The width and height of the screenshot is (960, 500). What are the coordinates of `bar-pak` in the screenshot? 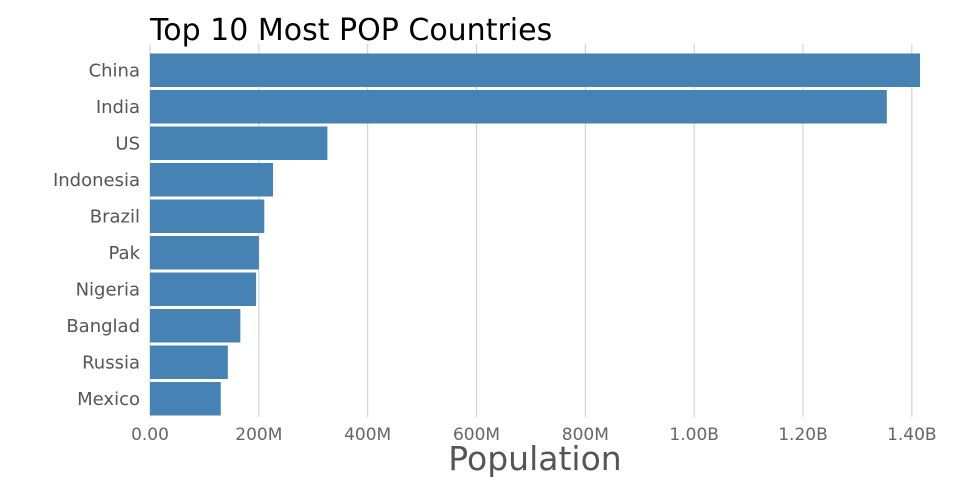 It's located at (204, 253).